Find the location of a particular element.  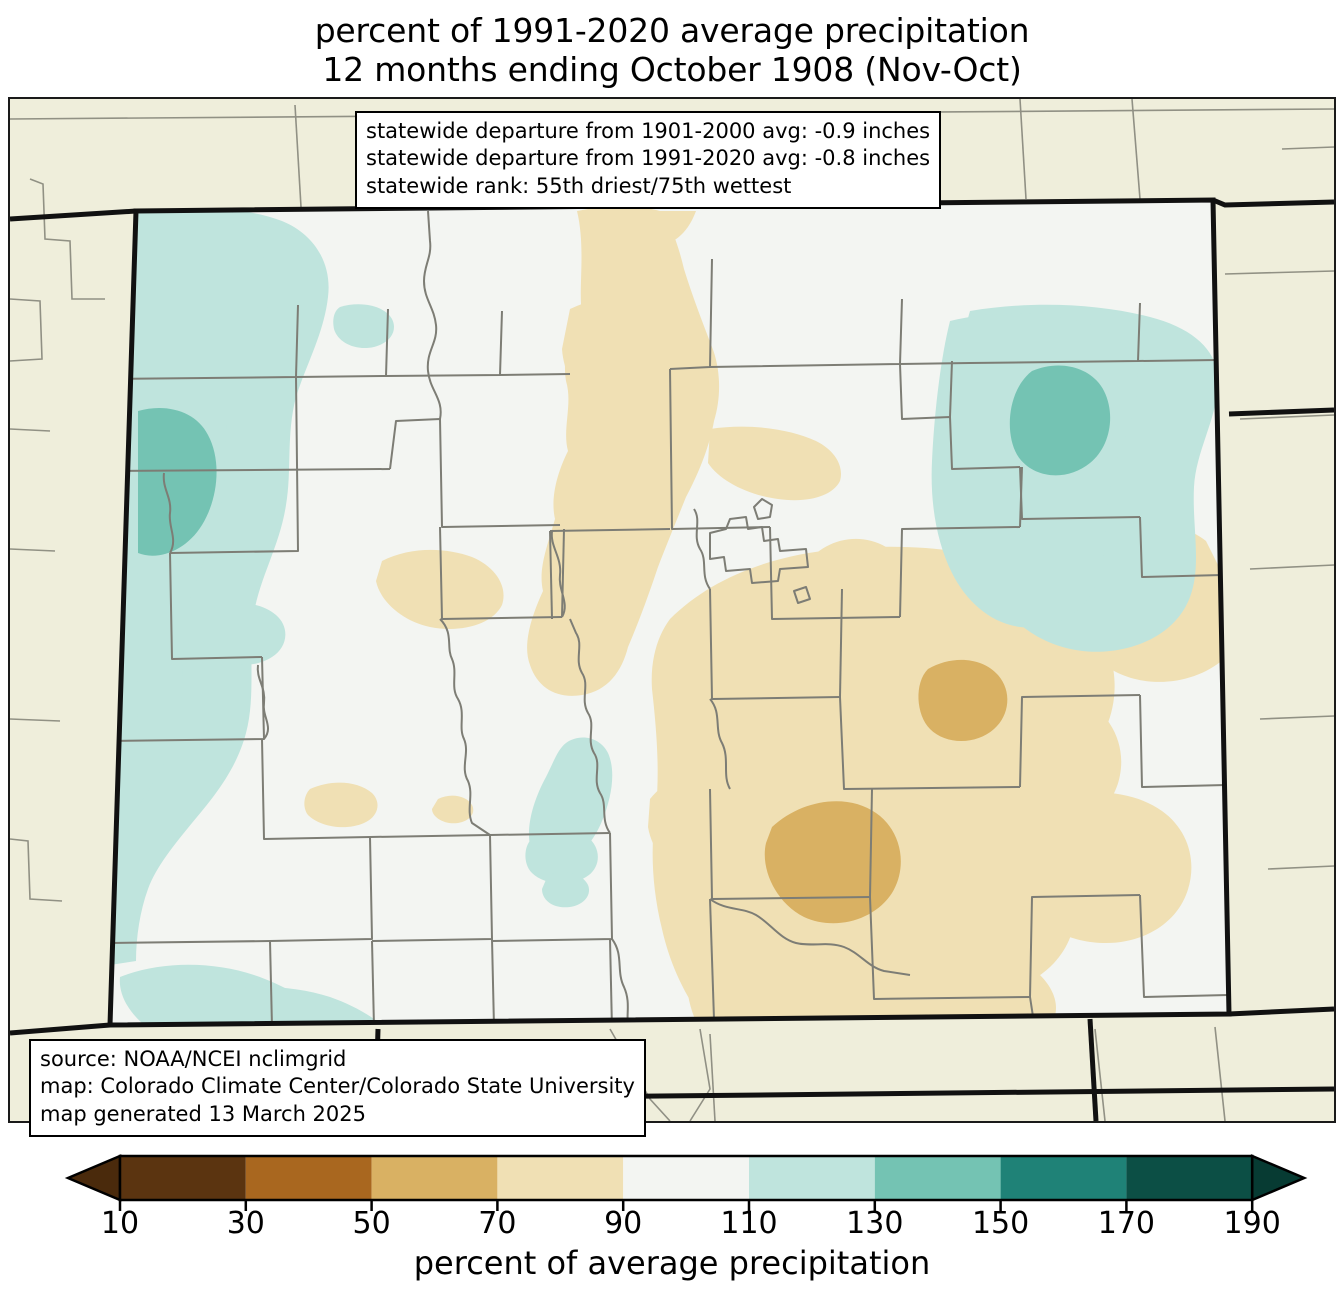

colorbar-tick-label-30: 30 is located at coordinates (245, 1223).